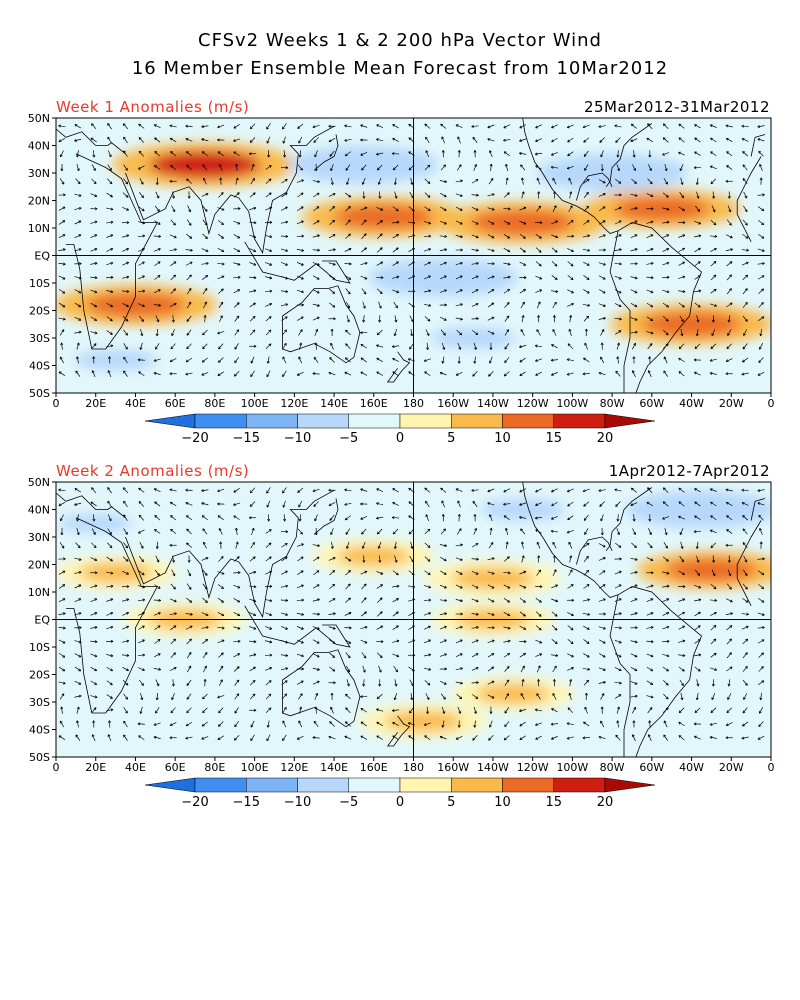 The height and width of the screenshot is (1000, 800). What do you see at coordinates (39, 393) in the screenshot?
I see `latitude-tick-label: 50S` at bounding box center [39, 393].